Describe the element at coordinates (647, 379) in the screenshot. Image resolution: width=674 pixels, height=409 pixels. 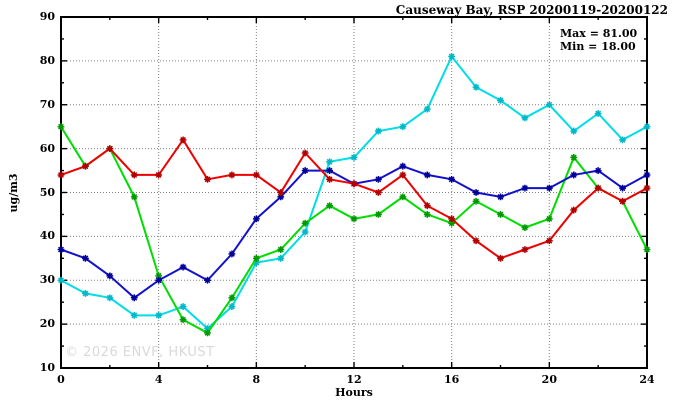
I see `x-tick-label: 24` at that location.